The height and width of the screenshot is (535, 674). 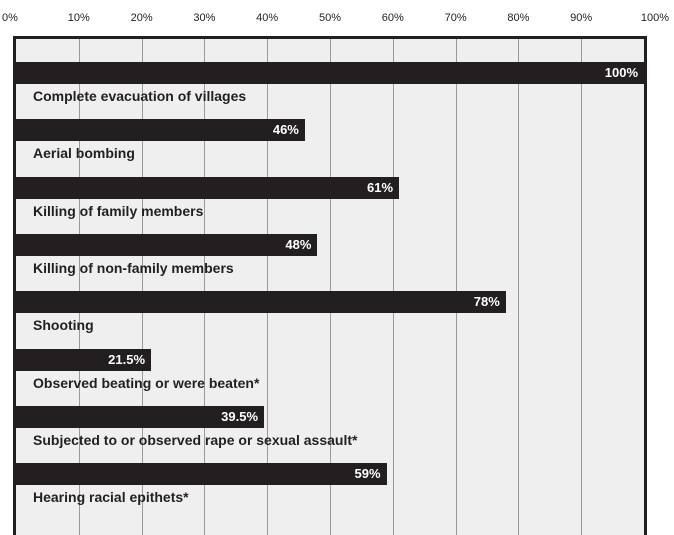 I want to click on x-tick-label: 30%, so click(x=204, y=18).